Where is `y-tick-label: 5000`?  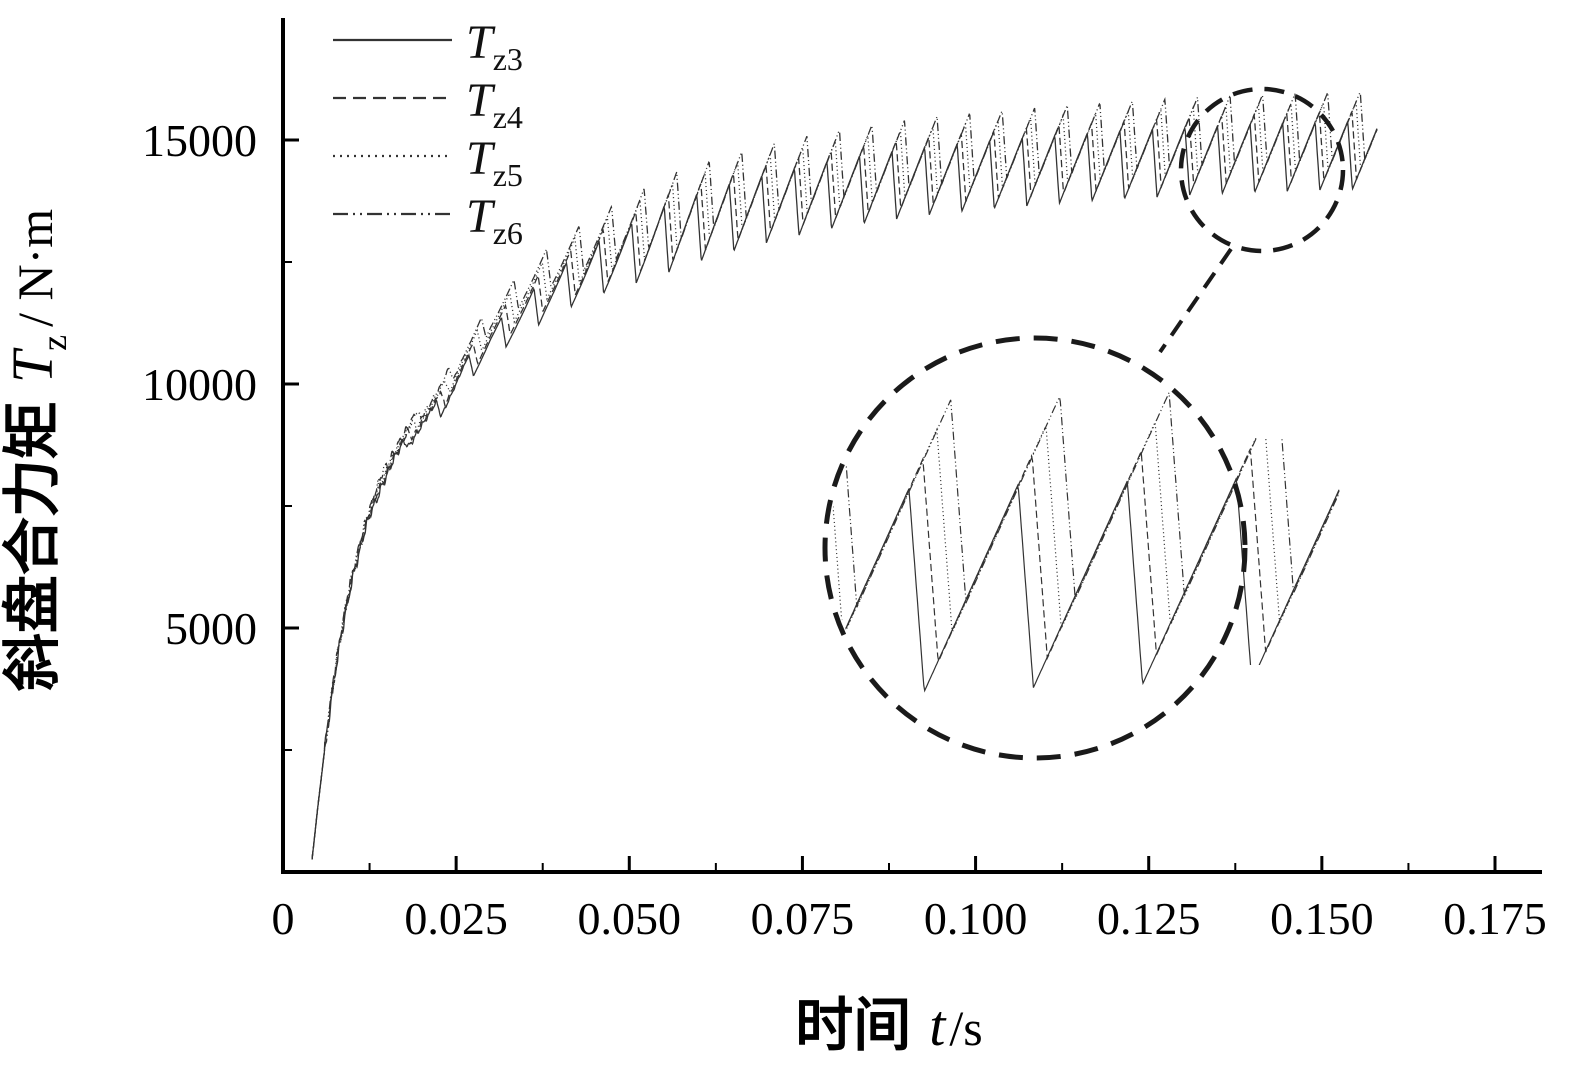
y-tick-label: 5000 is located at coordinates (211, 628).